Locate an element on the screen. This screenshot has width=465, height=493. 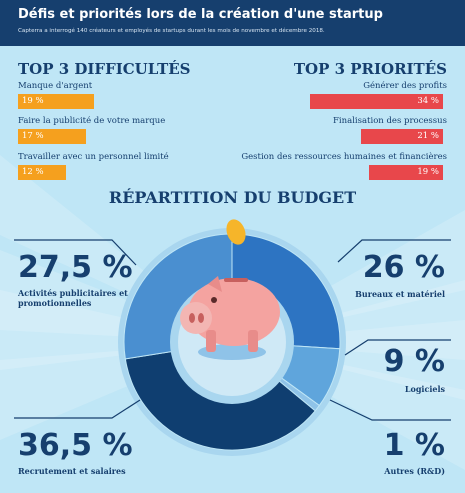
budget-value: 9 % is located at coordinates (414, 361).